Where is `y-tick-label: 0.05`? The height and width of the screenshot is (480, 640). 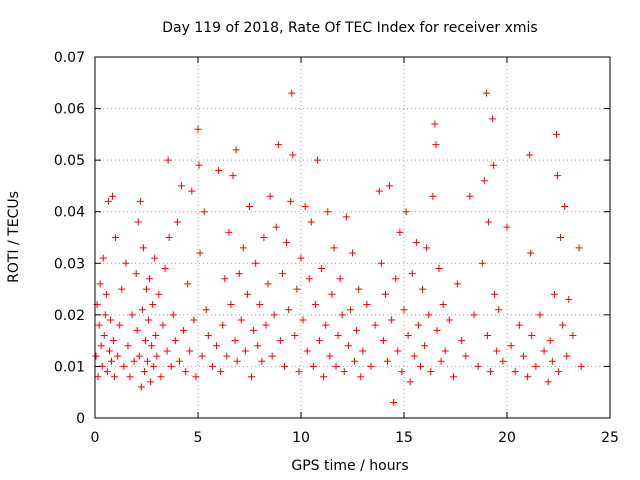
y-tick-label: 0.05 is located at coordinates (69, 161).